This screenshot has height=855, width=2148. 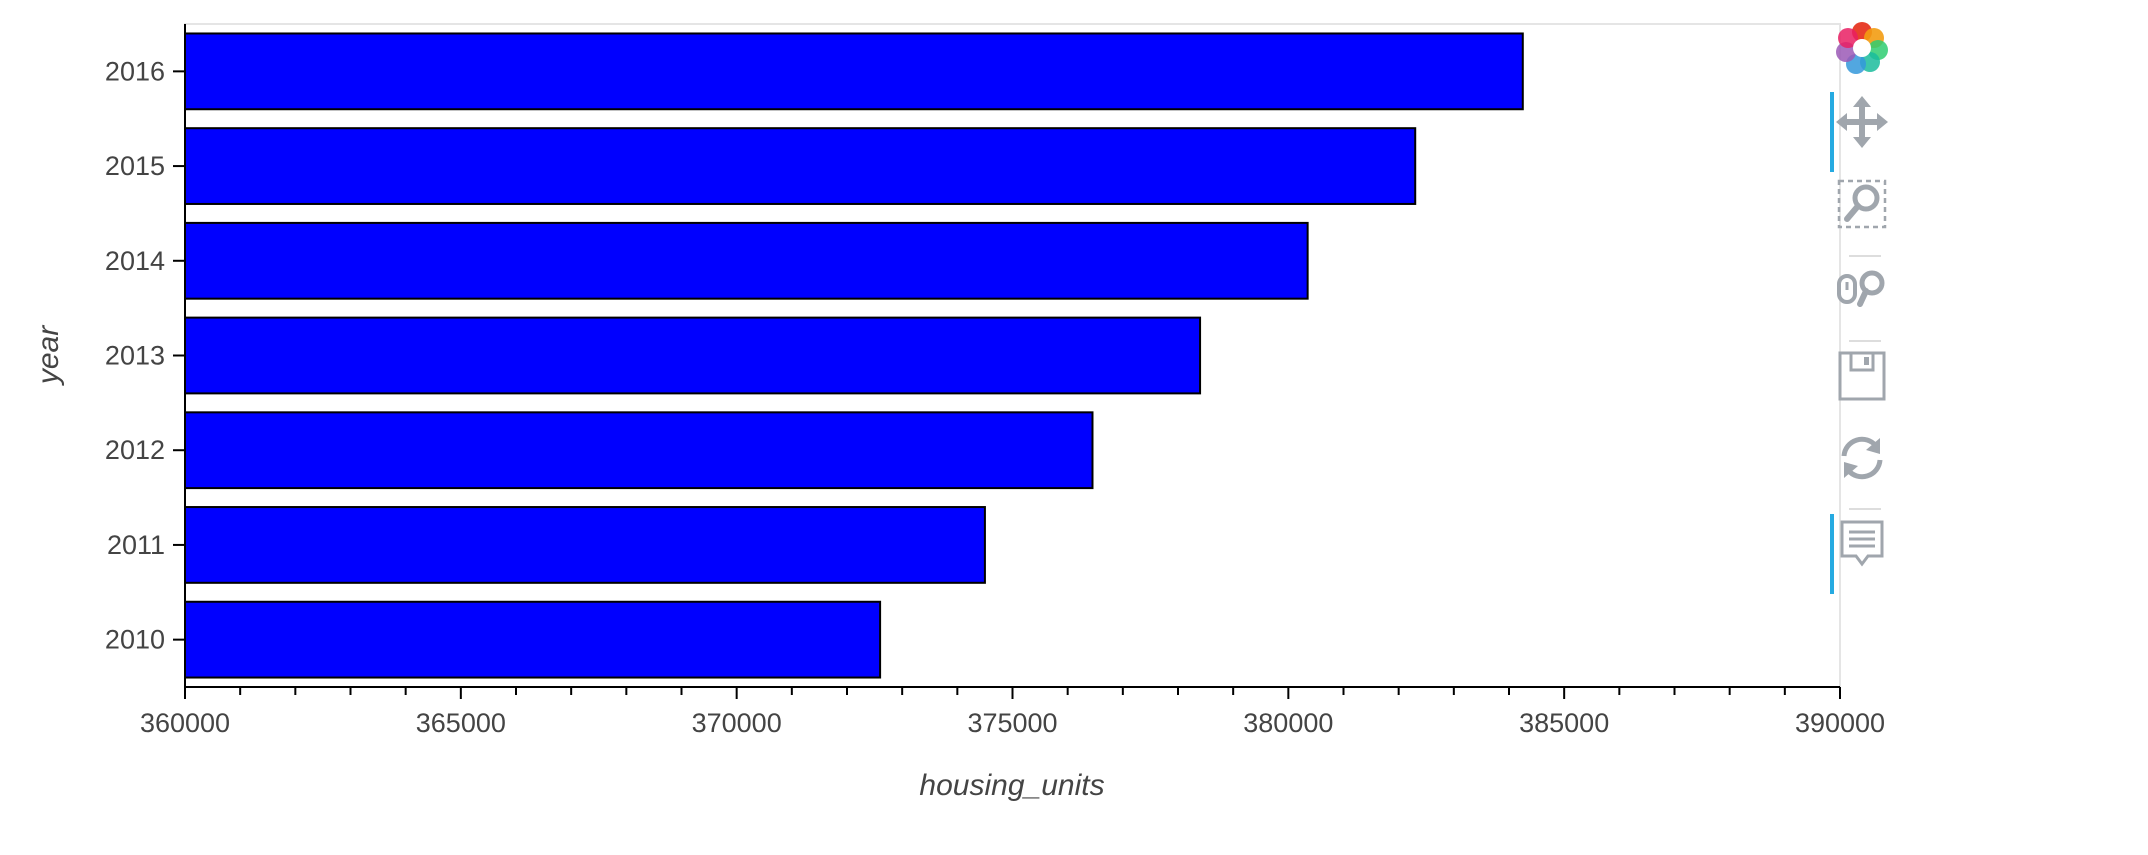 I want to click on x-tick-label-365000: 365000, so click(x=461, y=723).